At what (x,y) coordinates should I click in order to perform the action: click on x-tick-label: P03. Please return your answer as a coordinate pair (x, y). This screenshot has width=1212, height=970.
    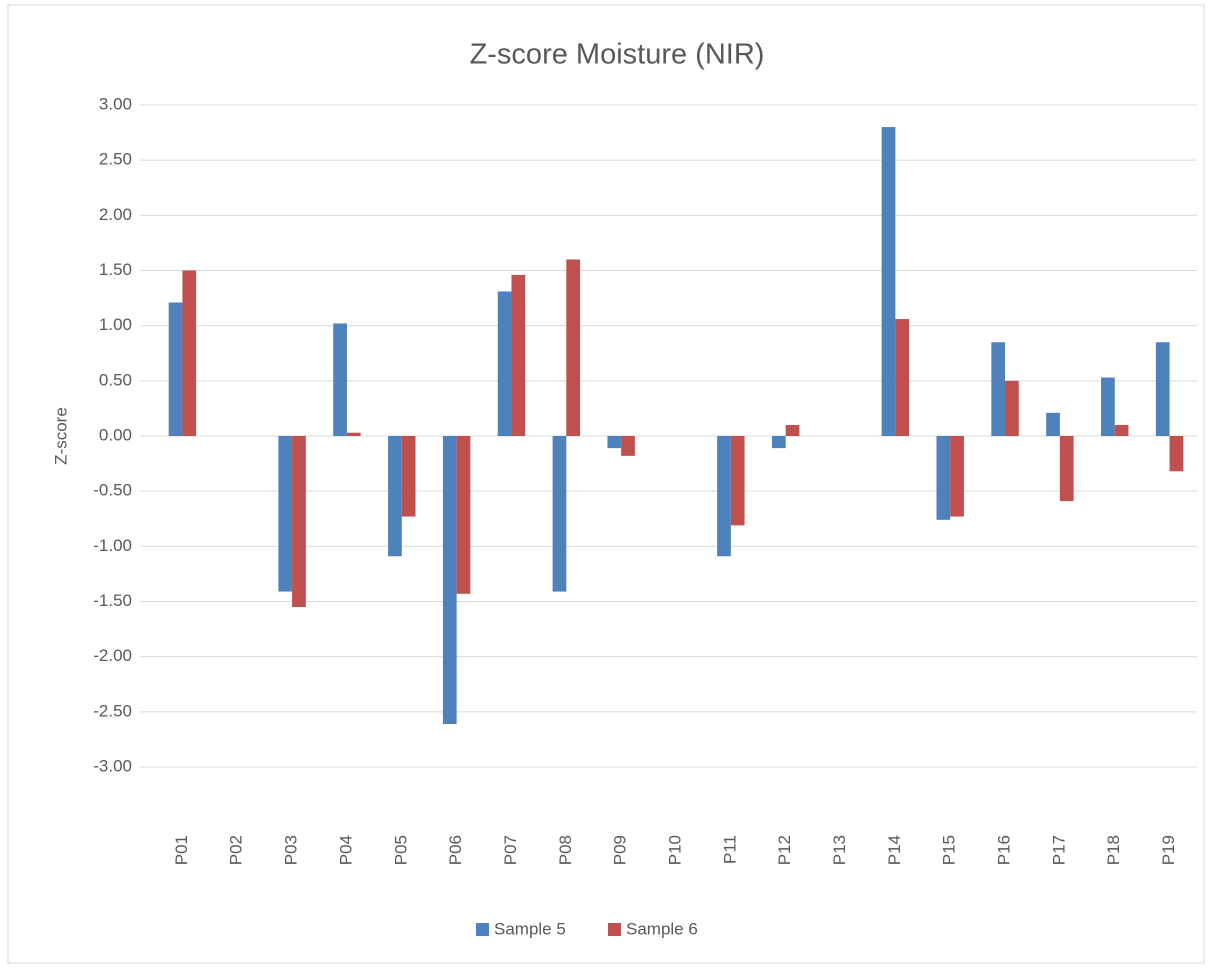
    Looking at the image, I should click on (291, 850).